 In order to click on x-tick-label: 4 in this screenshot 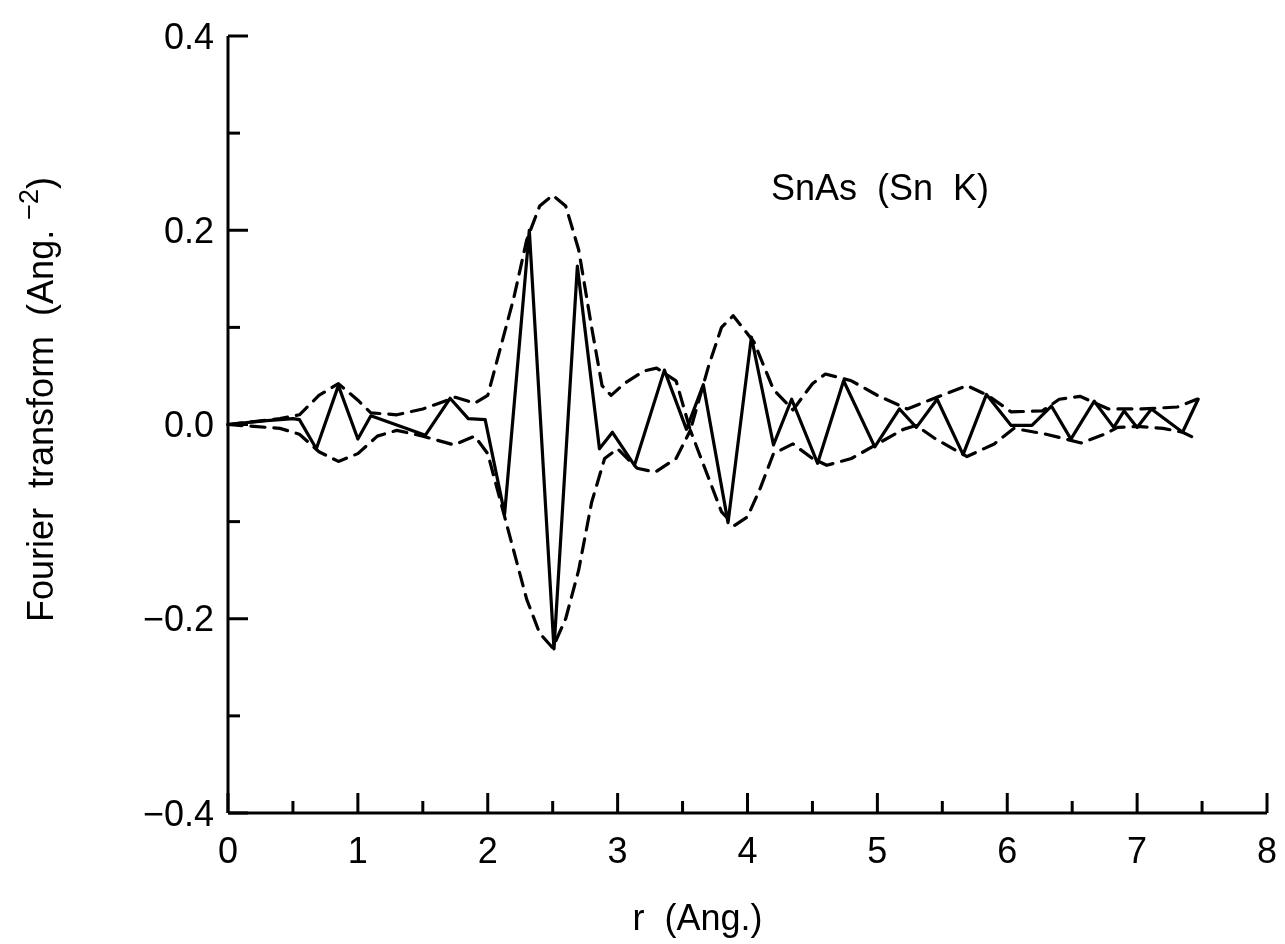, I will do `click(747, 850)`.